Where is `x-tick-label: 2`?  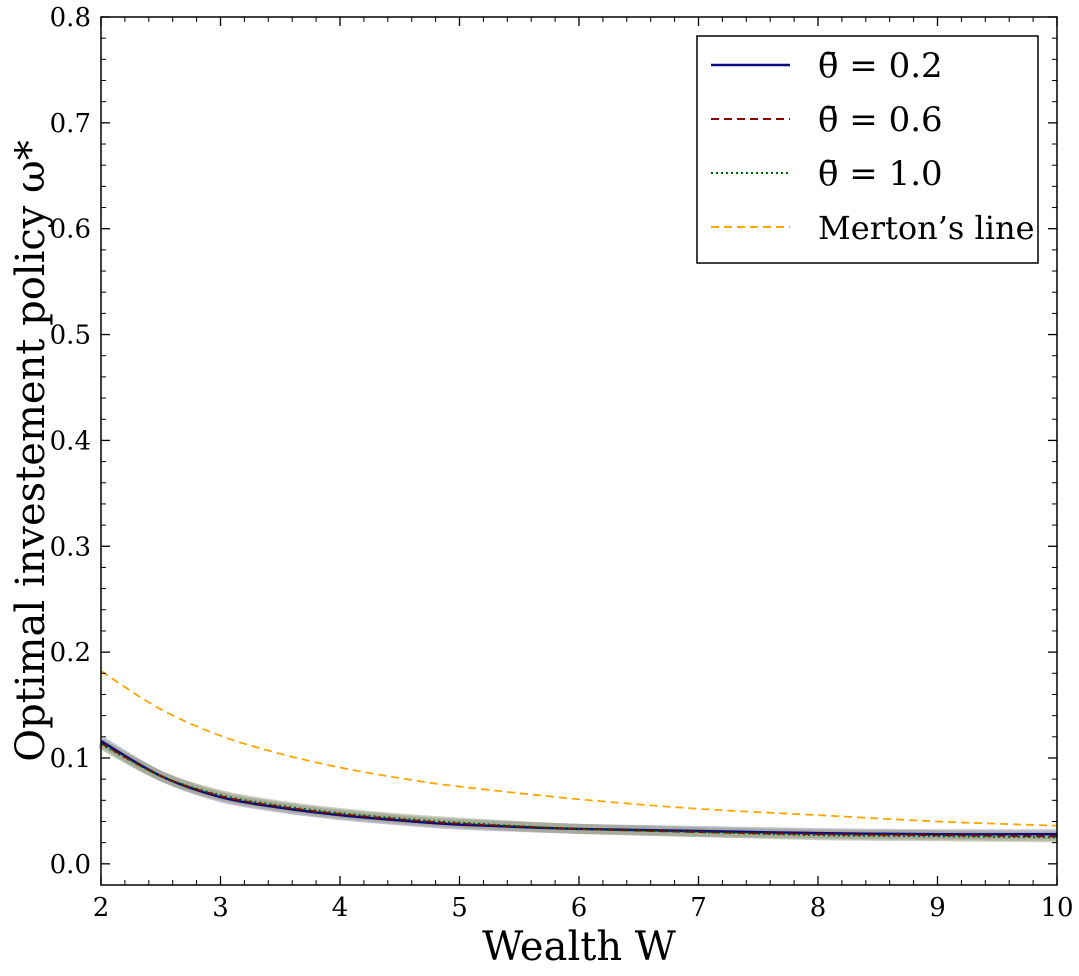 x-tick-label: 2 is located at coordinates (101, 908).